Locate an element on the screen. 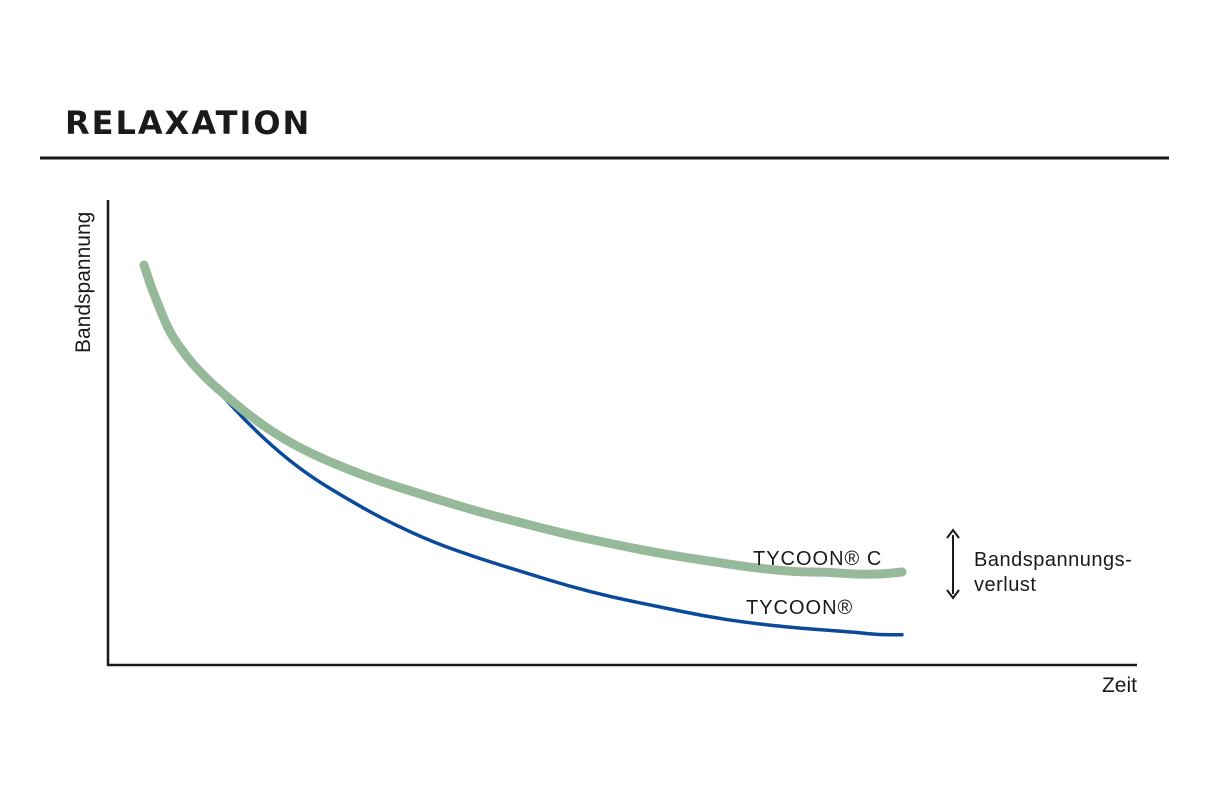 The image size is (1212, 809). series-label-tycoon: TYCOON® is located at coordinates (799, 608).